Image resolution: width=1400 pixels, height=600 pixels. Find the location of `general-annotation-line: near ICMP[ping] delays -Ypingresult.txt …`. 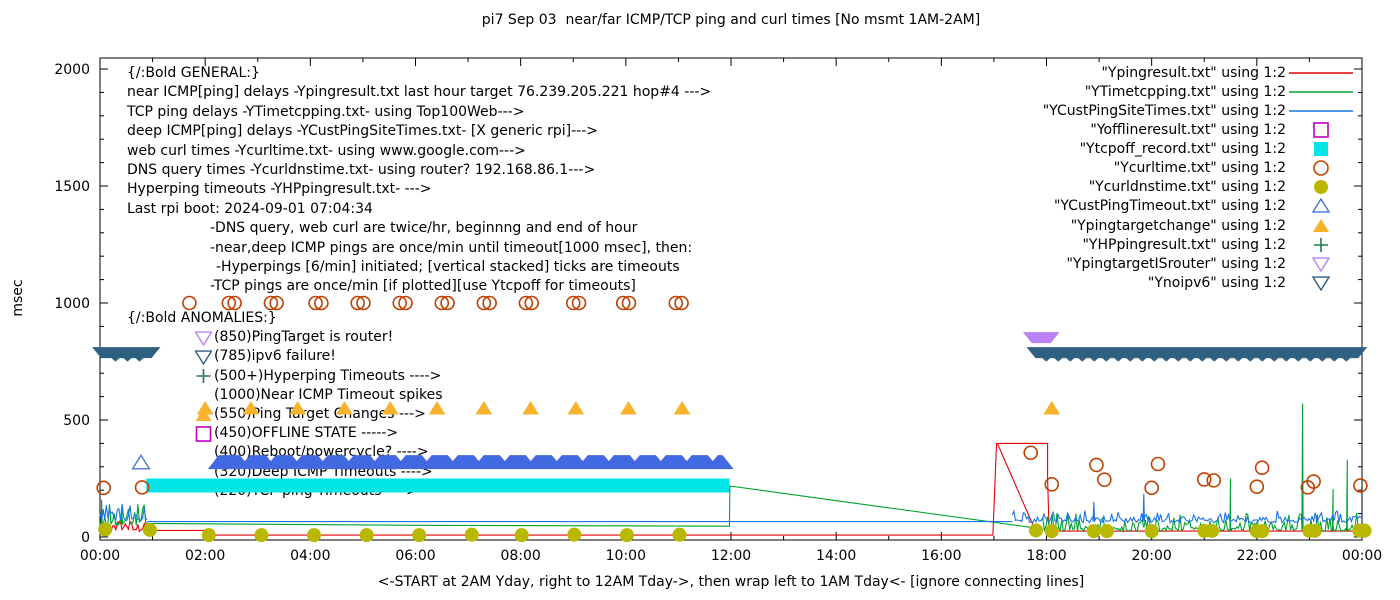

general-annotation-line: near ICMP[ping] delays -Ypingresult.txt … is located at coordinates (419, 92).